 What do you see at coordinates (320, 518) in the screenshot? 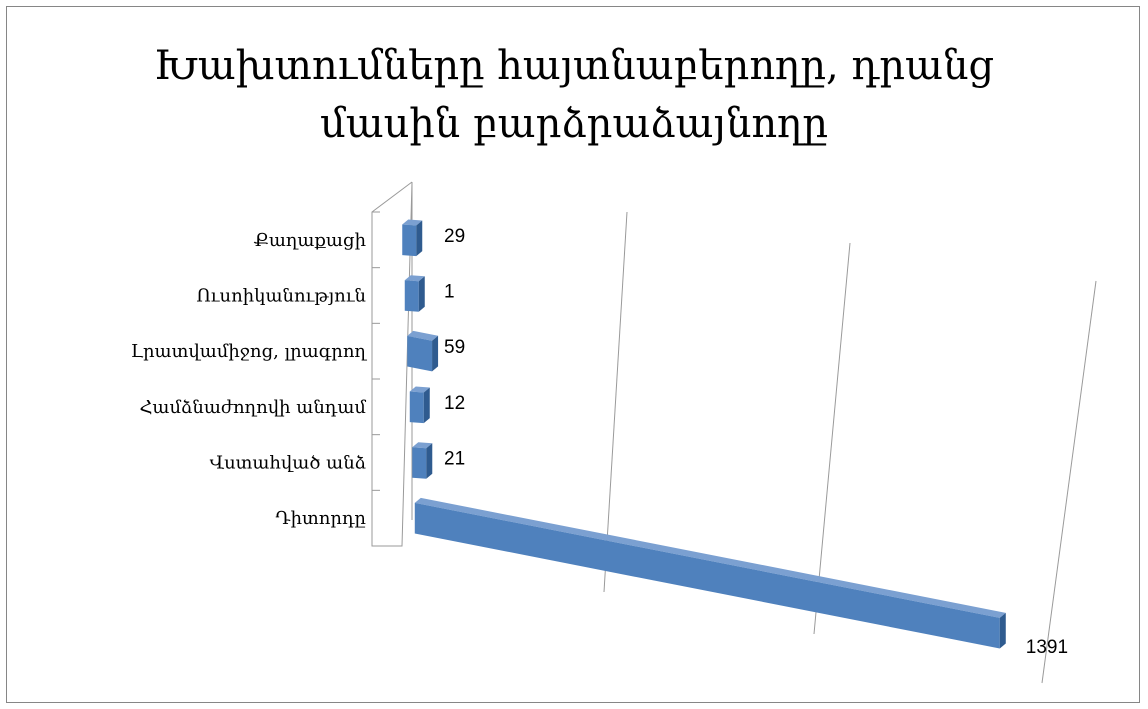
I see `category-label: Դիտորդը` at bounding box center [320, 518].